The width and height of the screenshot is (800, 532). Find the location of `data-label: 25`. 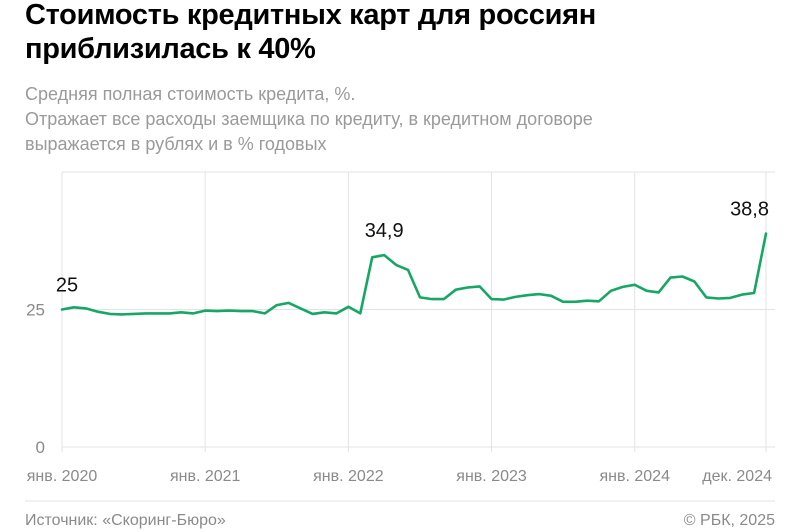

data-label: 25 is located at coordinates (67, 286).